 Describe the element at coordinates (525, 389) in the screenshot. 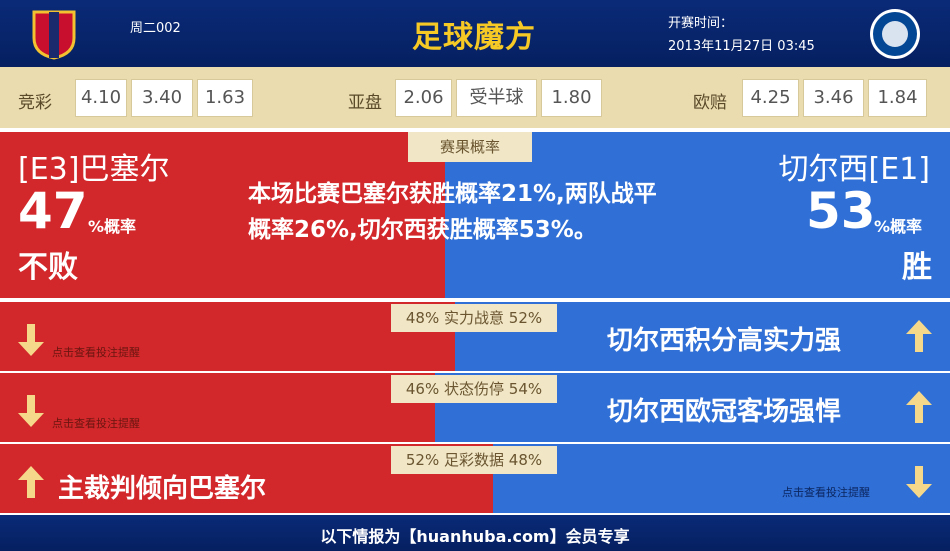

I see `row-right-pct: 54%` at that location.